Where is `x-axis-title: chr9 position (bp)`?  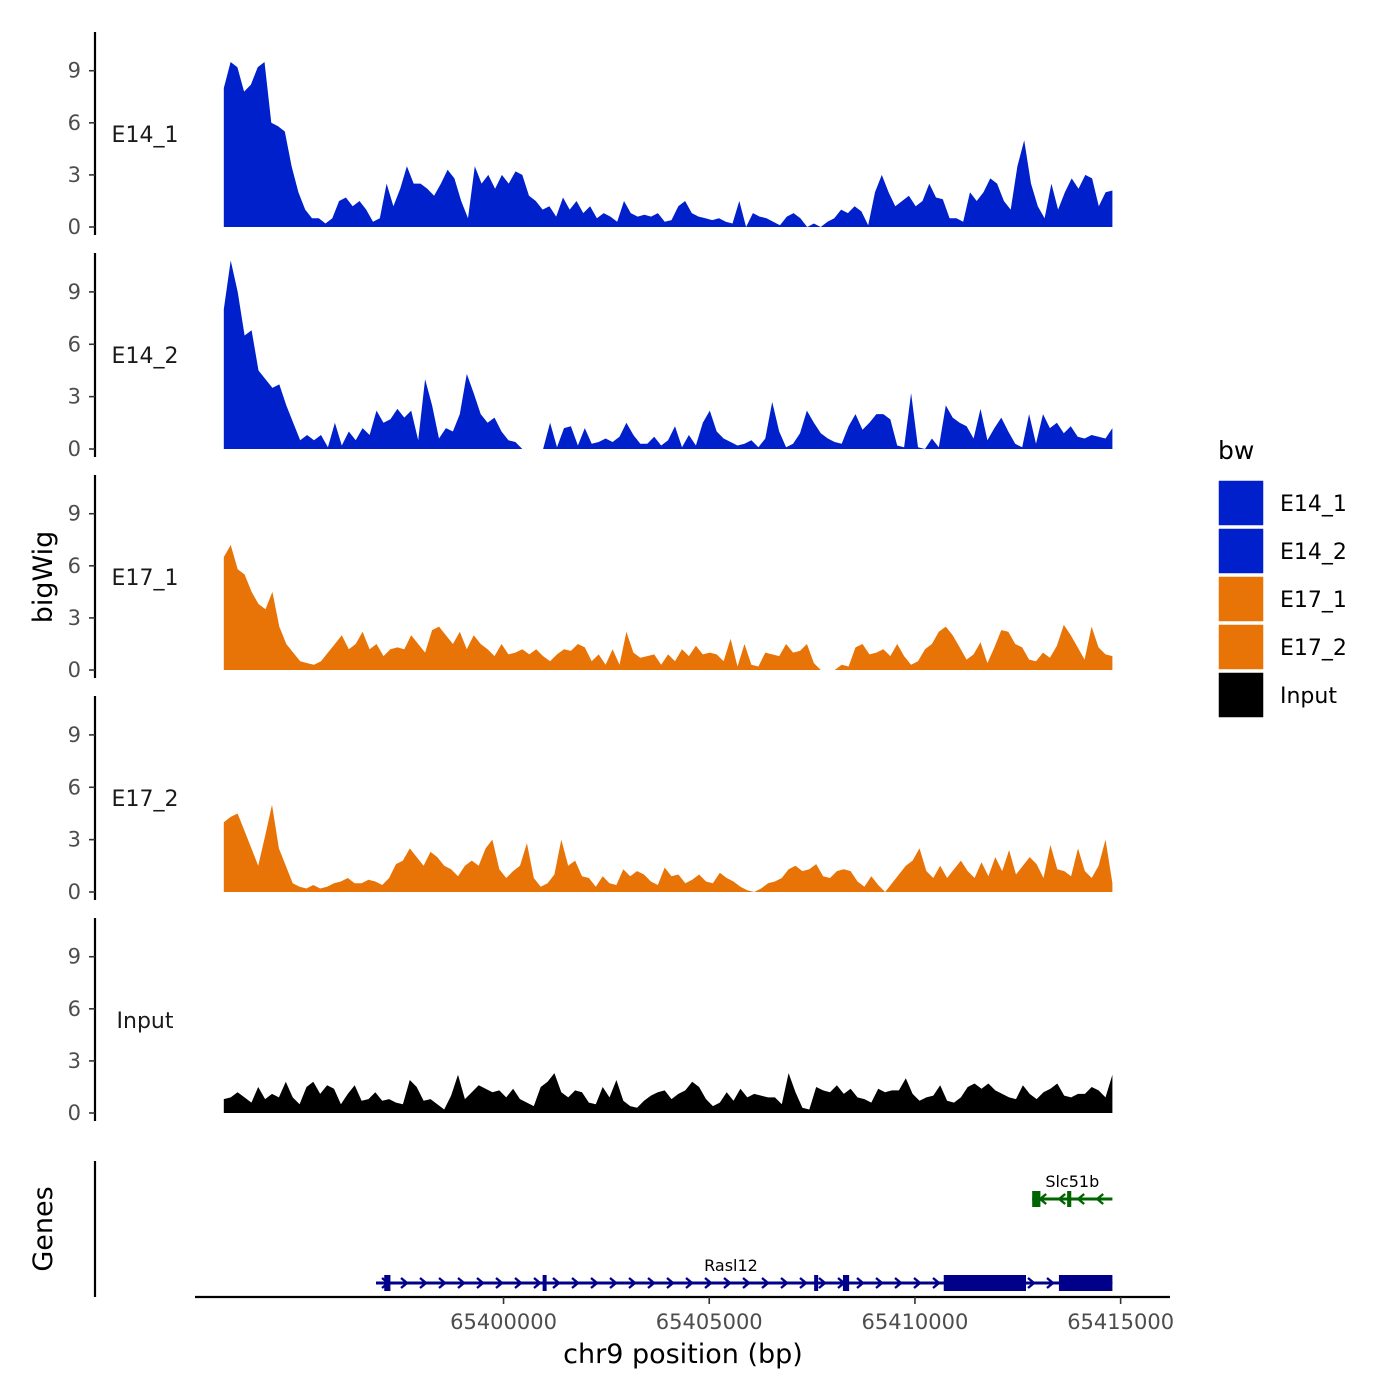 x-axis-title: chr9 position (bp) is located at coordinates (683, 1354).